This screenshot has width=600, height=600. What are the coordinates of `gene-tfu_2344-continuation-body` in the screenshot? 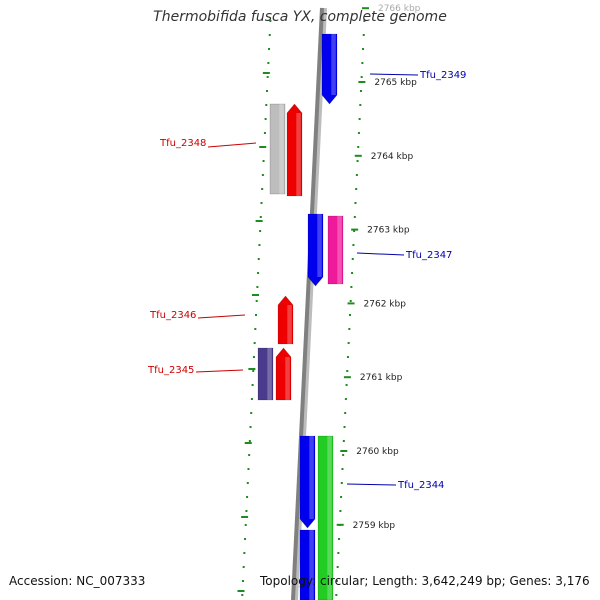 It's located at (307, 564).